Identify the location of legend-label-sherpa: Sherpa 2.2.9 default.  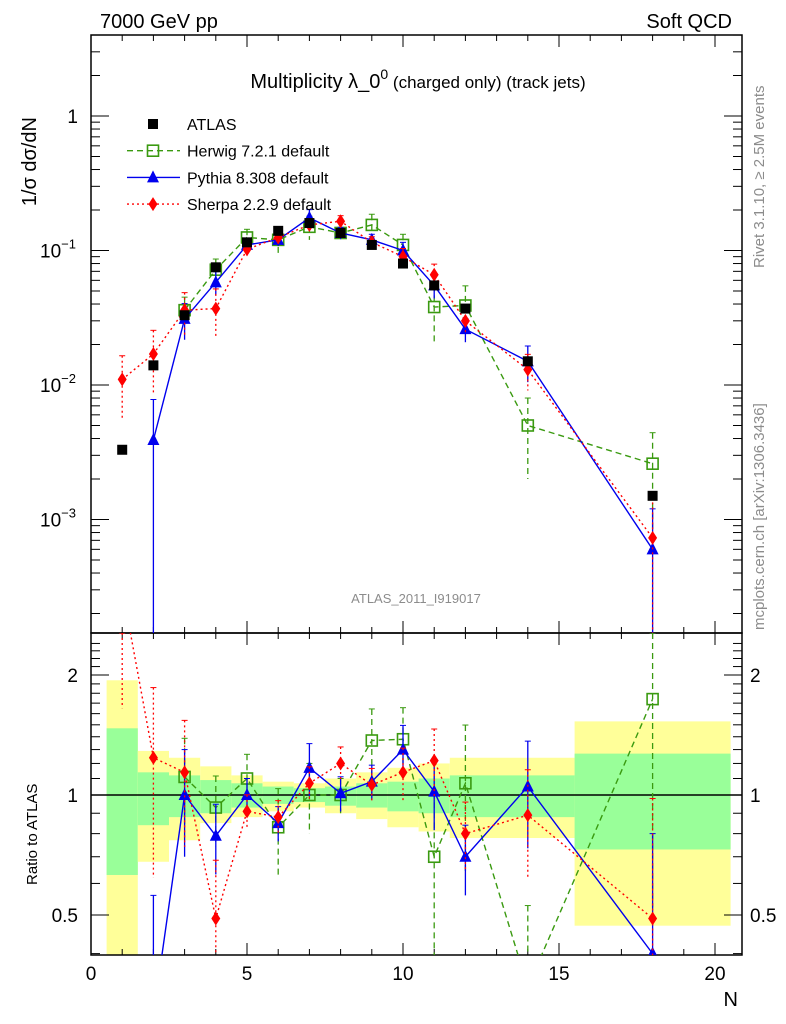
(259, 205).